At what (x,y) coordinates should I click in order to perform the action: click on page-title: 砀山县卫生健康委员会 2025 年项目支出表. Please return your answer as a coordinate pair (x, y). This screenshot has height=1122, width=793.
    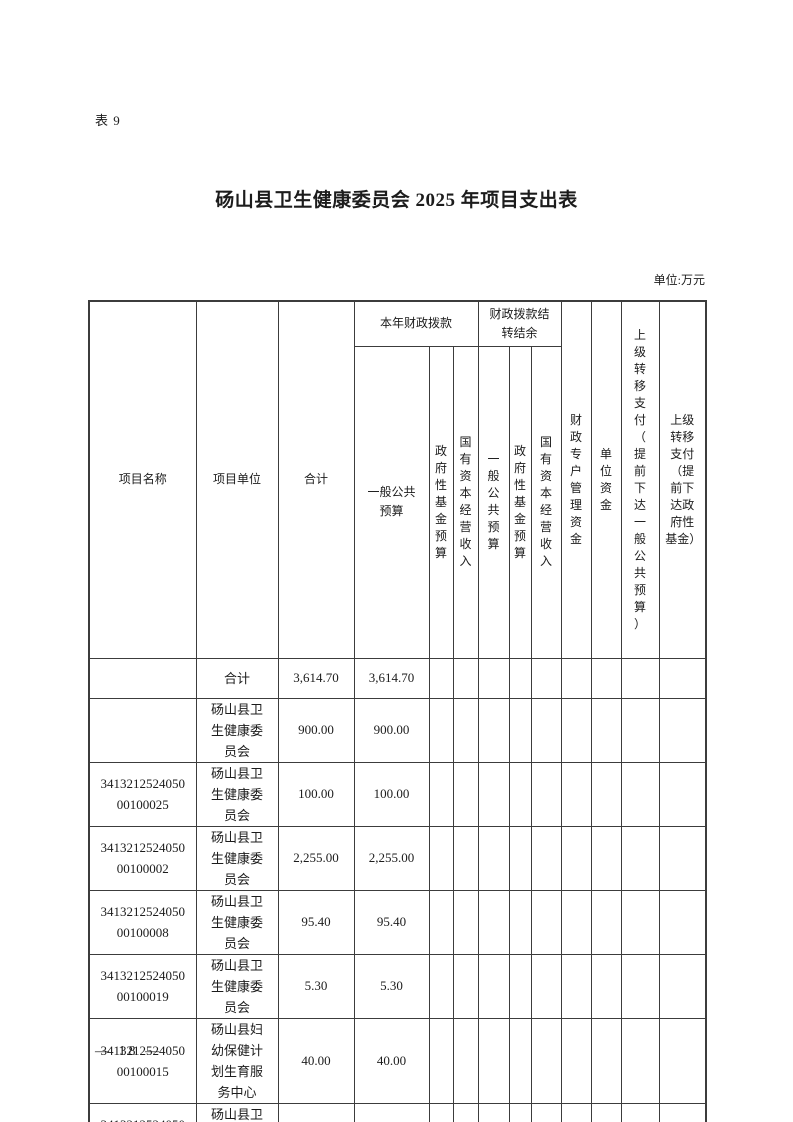
    Looking at the image, I should click on (396, 200).